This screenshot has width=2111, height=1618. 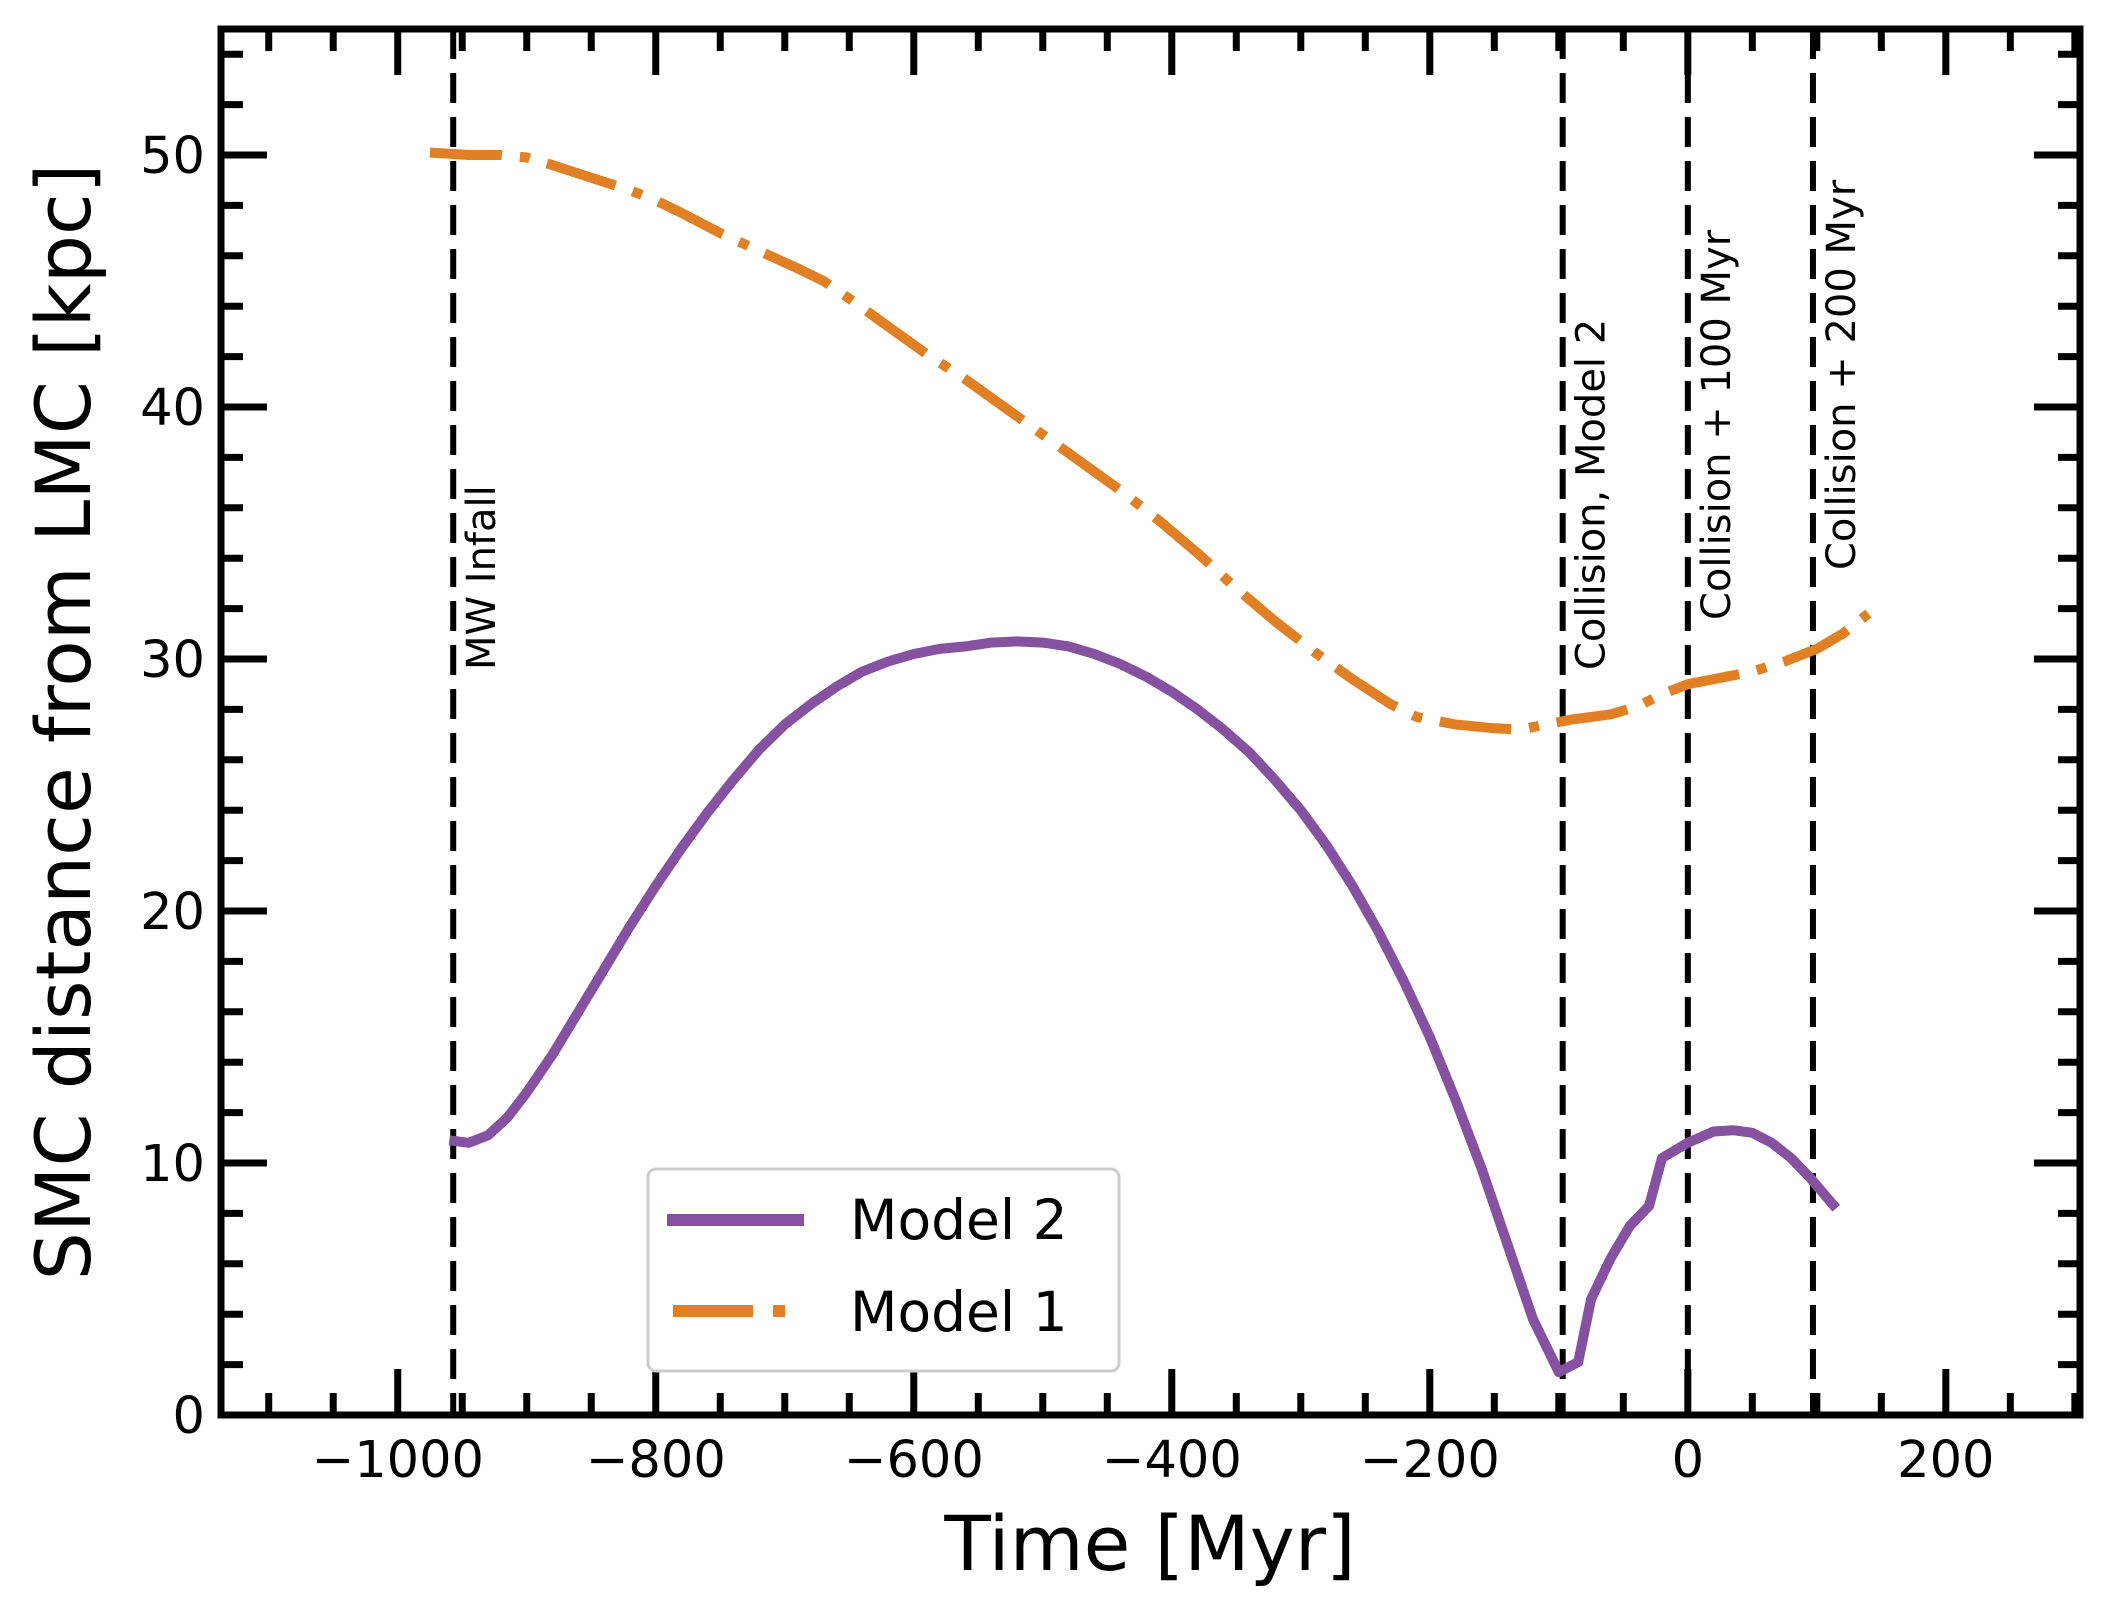 I want to click on x-tick-label: 200, so click(x=1945, y=1460).